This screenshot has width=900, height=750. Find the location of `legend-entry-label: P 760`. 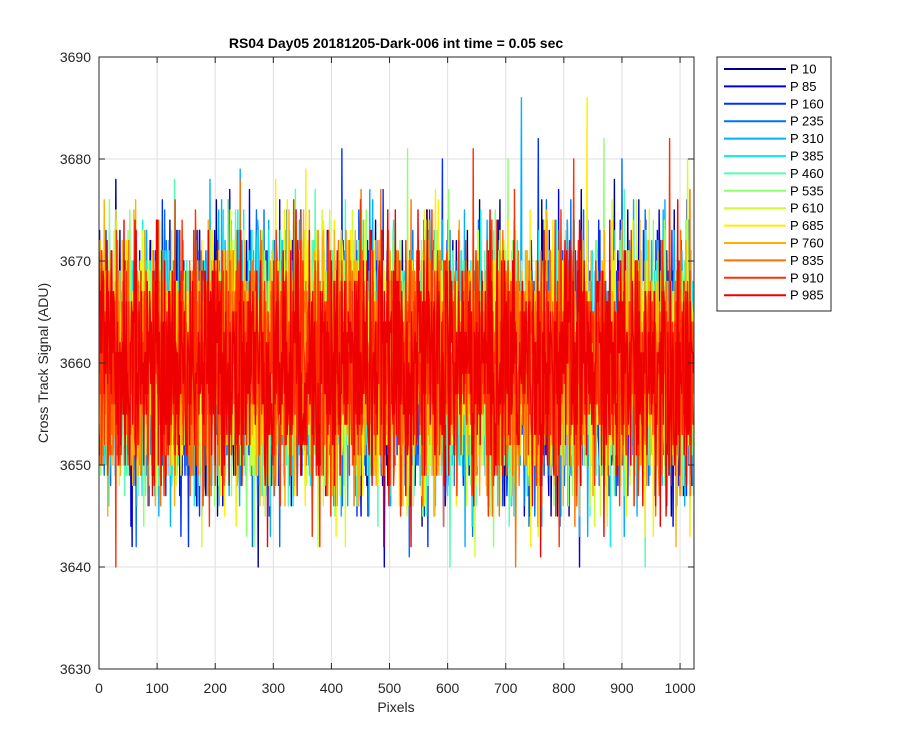

legend-entry-label: P 760 is located at coordinates (807, 243).